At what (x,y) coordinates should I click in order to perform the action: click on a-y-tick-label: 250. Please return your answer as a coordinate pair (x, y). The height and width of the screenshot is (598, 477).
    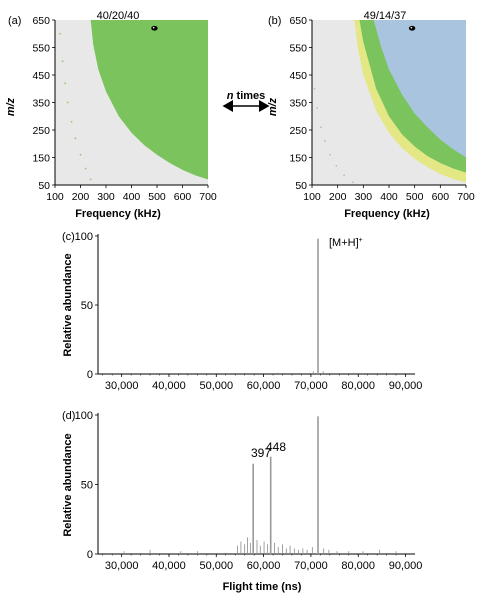
    Looking at the image, I should click on (41, 131).